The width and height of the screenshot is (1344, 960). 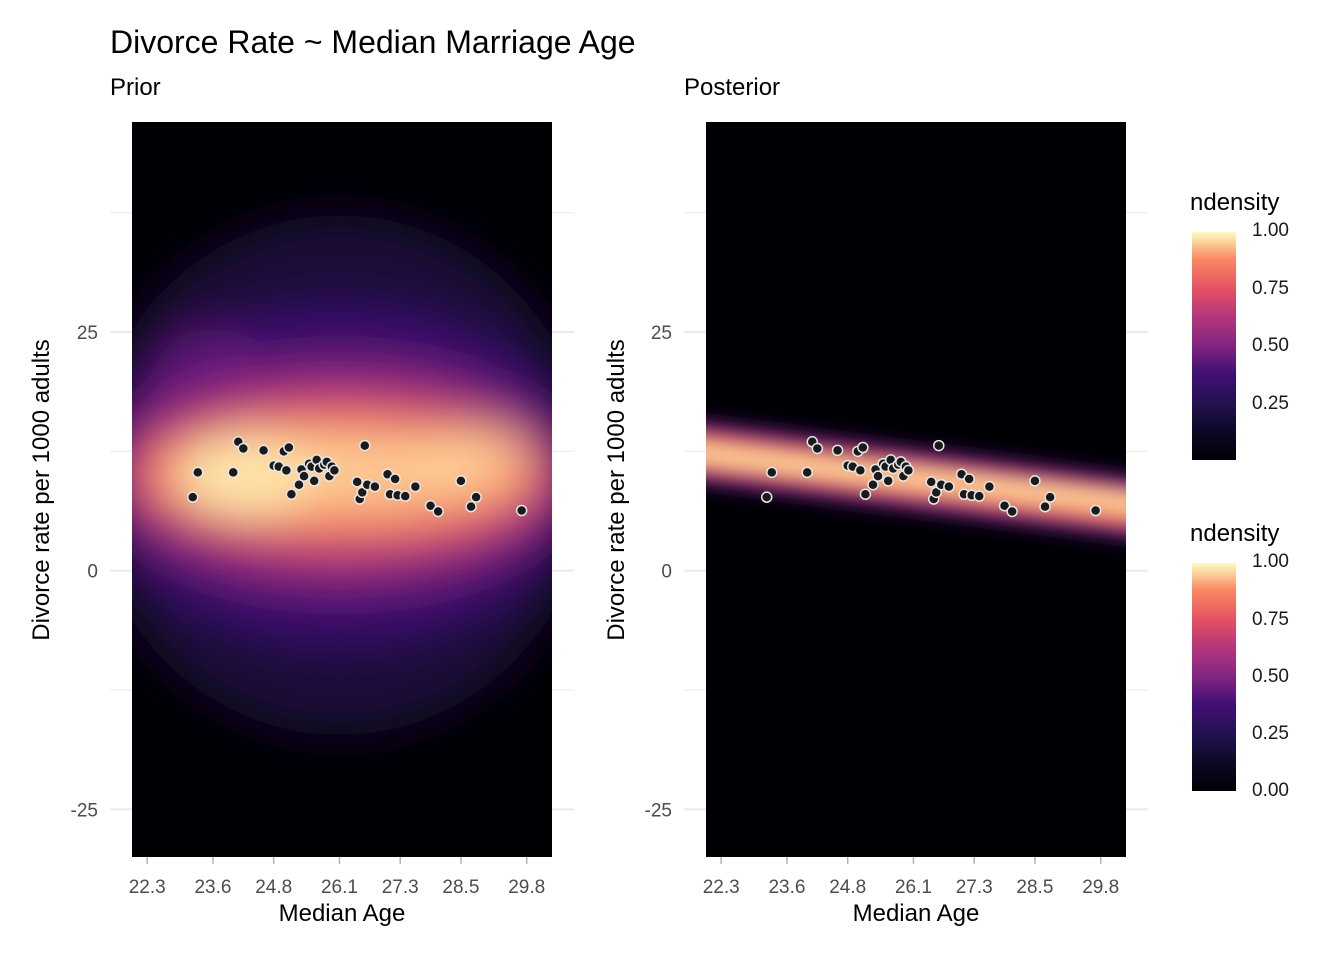 What do you see at coordinates (1270, 676) in the screenshot?
I see `legend-bottom-label: 0.50` at bounding box center [1270, 676].